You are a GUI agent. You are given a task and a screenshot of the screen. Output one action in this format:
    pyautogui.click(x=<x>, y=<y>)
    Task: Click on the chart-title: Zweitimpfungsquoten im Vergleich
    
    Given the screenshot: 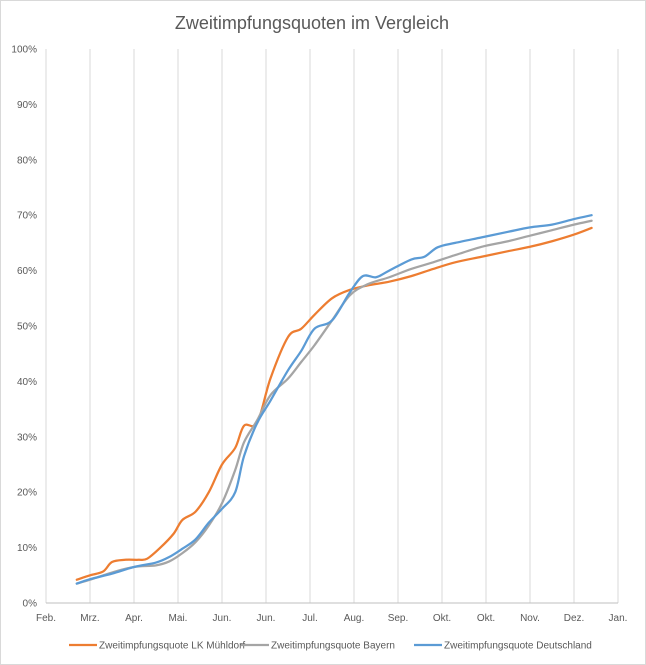 What is the action you would take?
    pyautogui.click(x=312, y=23)
    